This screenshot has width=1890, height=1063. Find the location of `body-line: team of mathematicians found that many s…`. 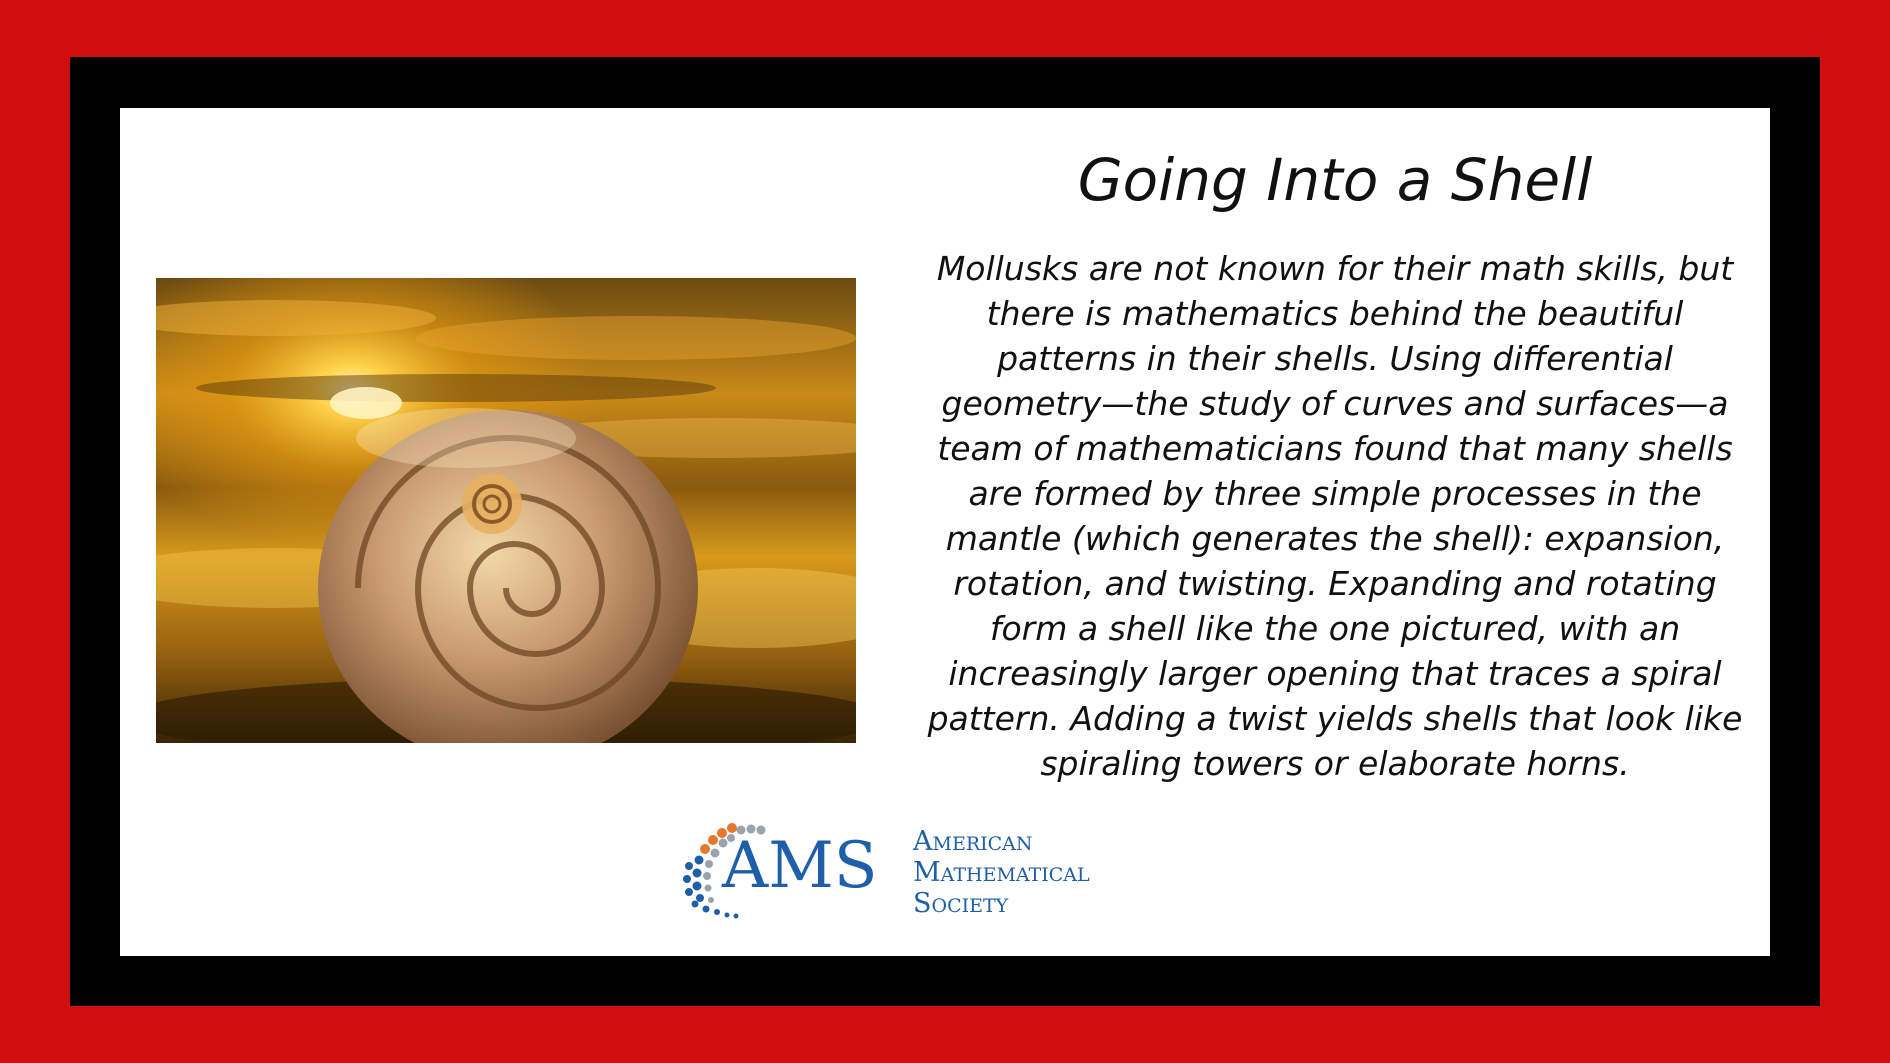

body-line: team of mathematicians found that many s… is located at coordinates (1335, 448).